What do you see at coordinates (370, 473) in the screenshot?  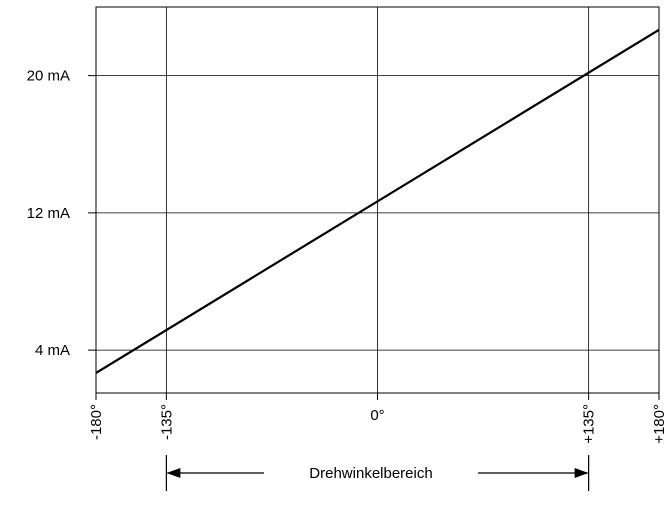 I see `range-label: Drehwinkelbereich` at bounding box center [370, 473].